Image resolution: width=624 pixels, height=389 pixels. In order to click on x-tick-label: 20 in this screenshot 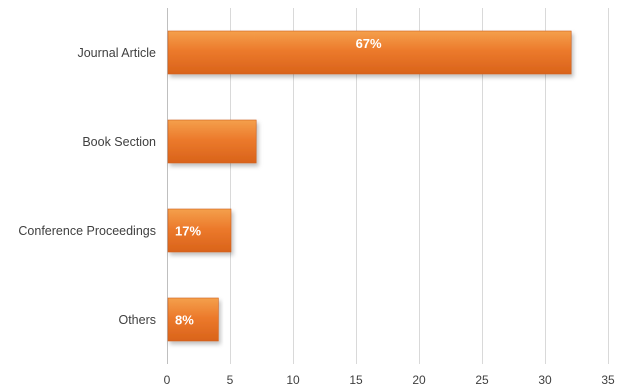, I will do `click(419, 380)`.